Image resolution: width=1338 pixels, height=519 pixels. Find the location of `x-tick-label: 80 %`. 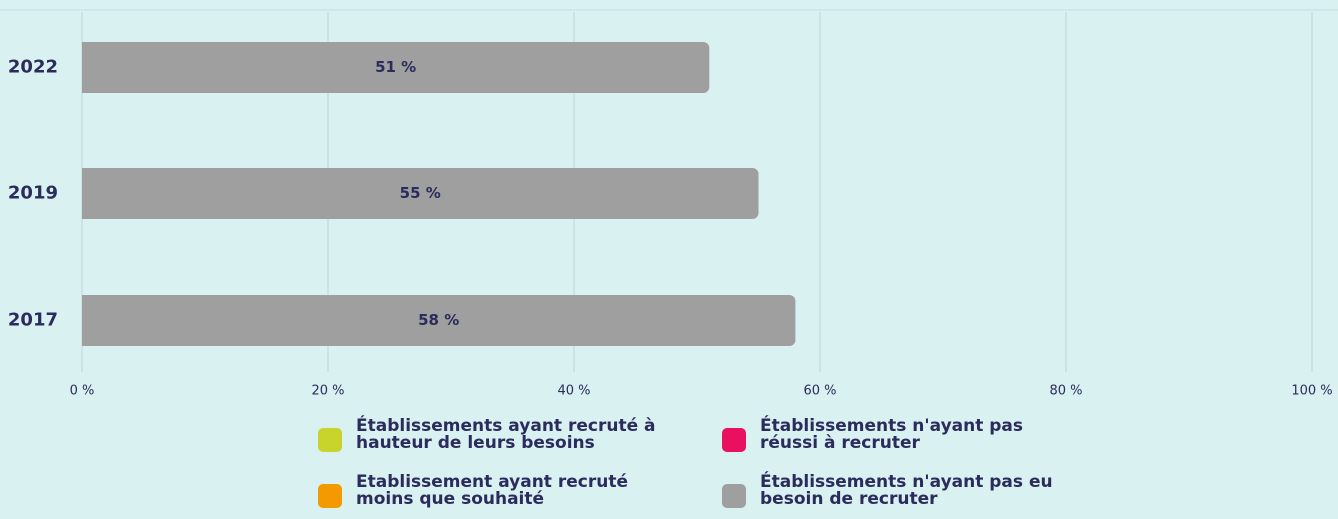

x-tick-label: 80 % is located at coordinates (1065, 391).